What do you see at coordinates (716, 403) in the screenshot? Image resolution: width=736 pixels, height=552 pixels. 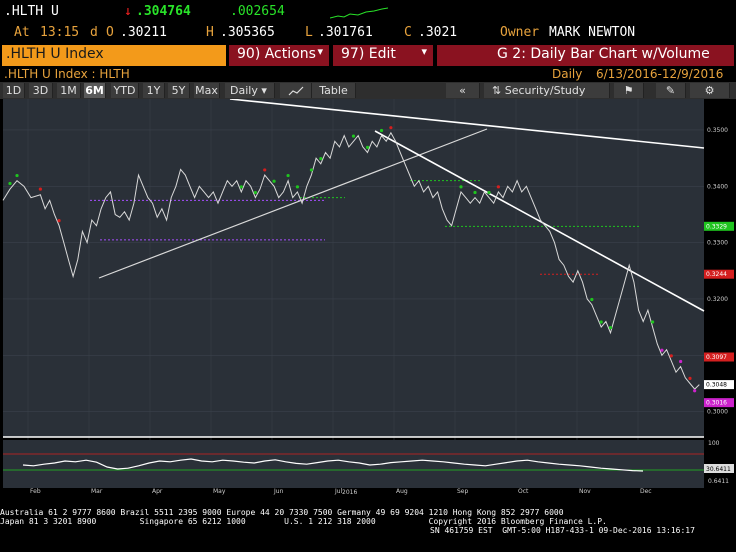 I see `price-tag-label: 0.3016` at bounding box center [716, 403].